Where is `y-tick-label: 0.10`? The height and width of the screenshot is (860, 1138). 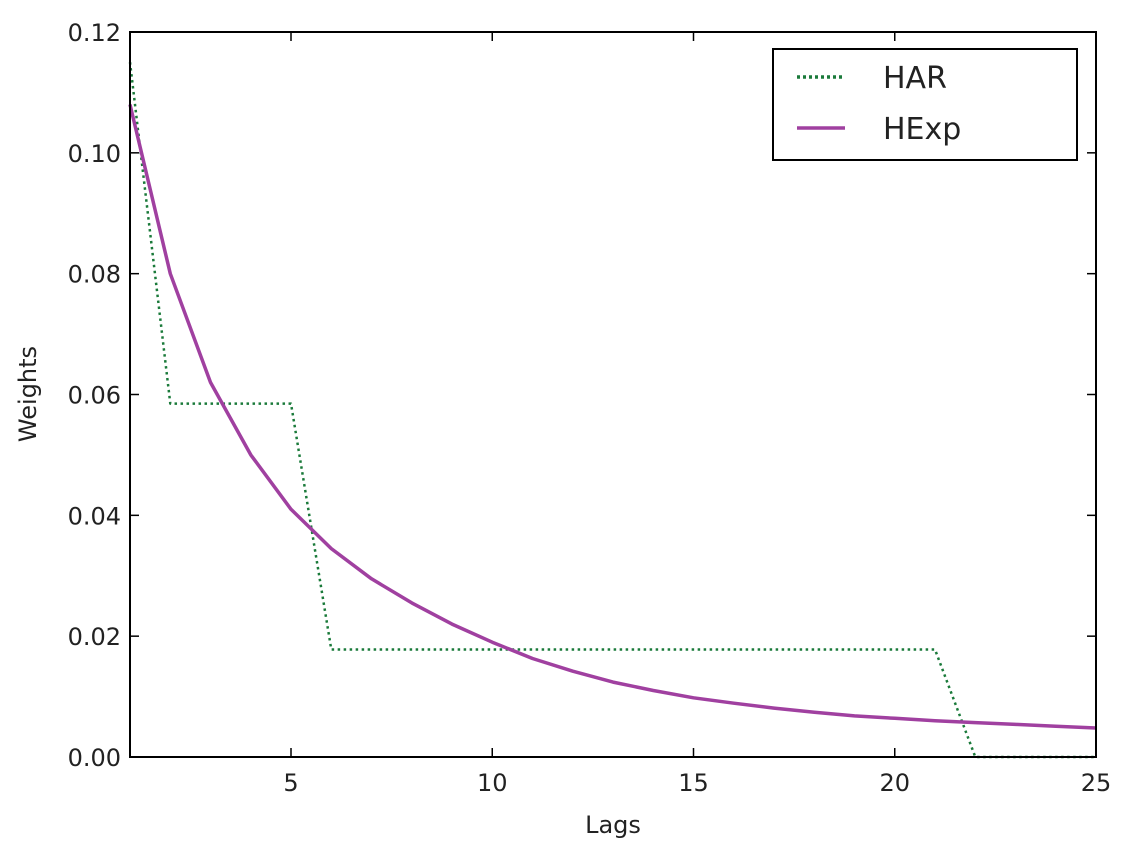 y-tick-label: 0.10 is located at coordinates (94, 154).